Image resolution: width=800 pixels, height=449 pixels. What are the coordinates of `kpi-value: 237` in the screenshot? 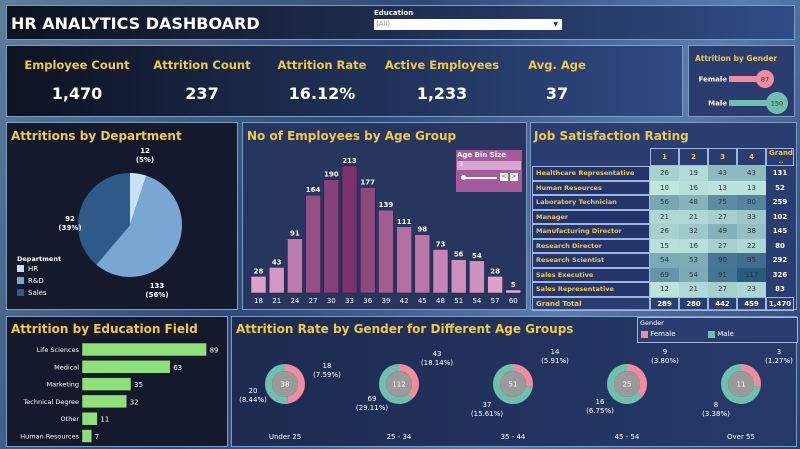 It's located at (202, 93).